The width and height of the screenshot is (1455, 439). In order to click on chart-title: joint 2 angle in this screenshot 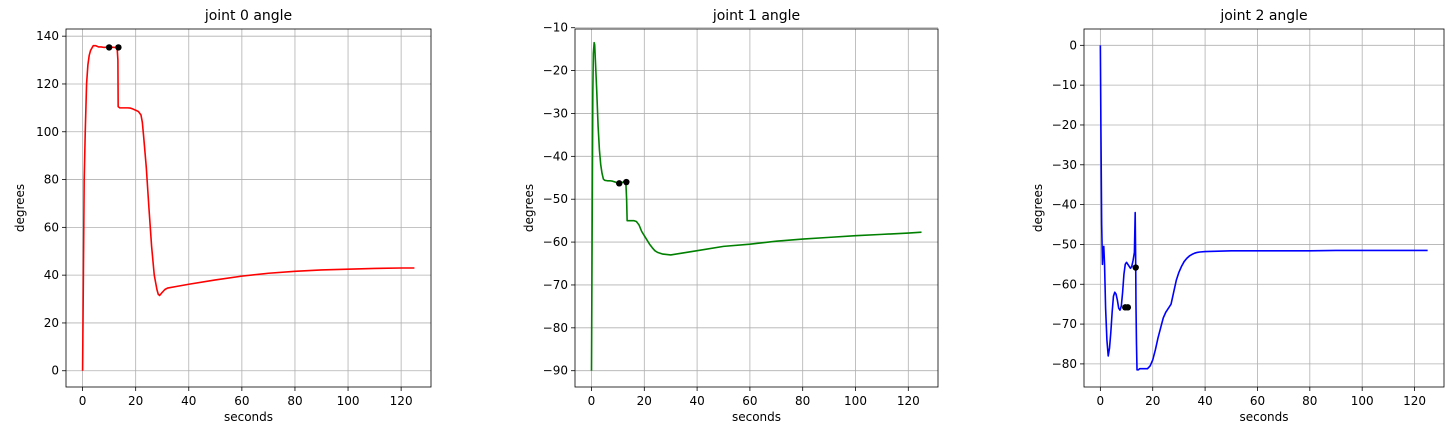, I will do `click(1263, 16)`.